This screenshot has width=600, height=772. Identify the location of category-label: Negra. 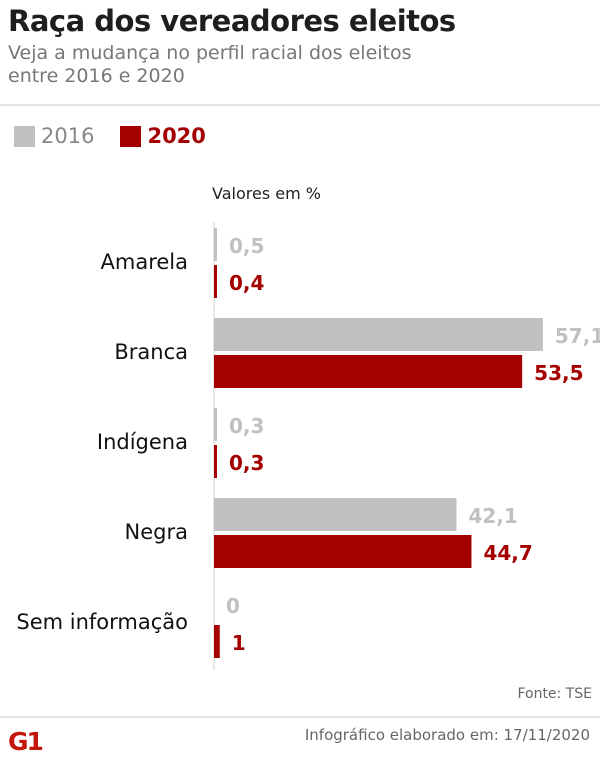
(156, 532).